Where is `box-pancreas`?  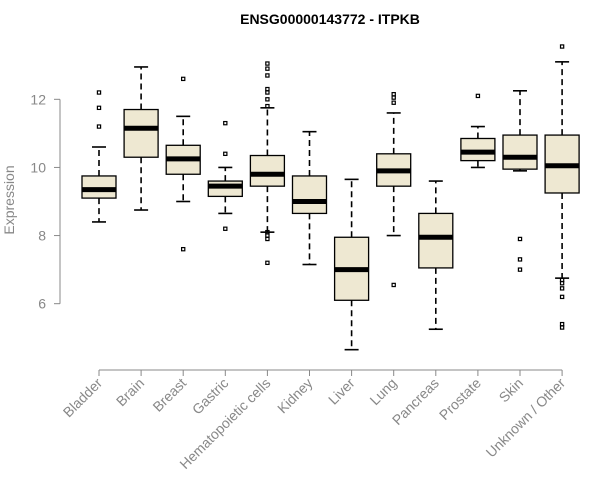 box-pancreas is located at coordinates (436, 255).